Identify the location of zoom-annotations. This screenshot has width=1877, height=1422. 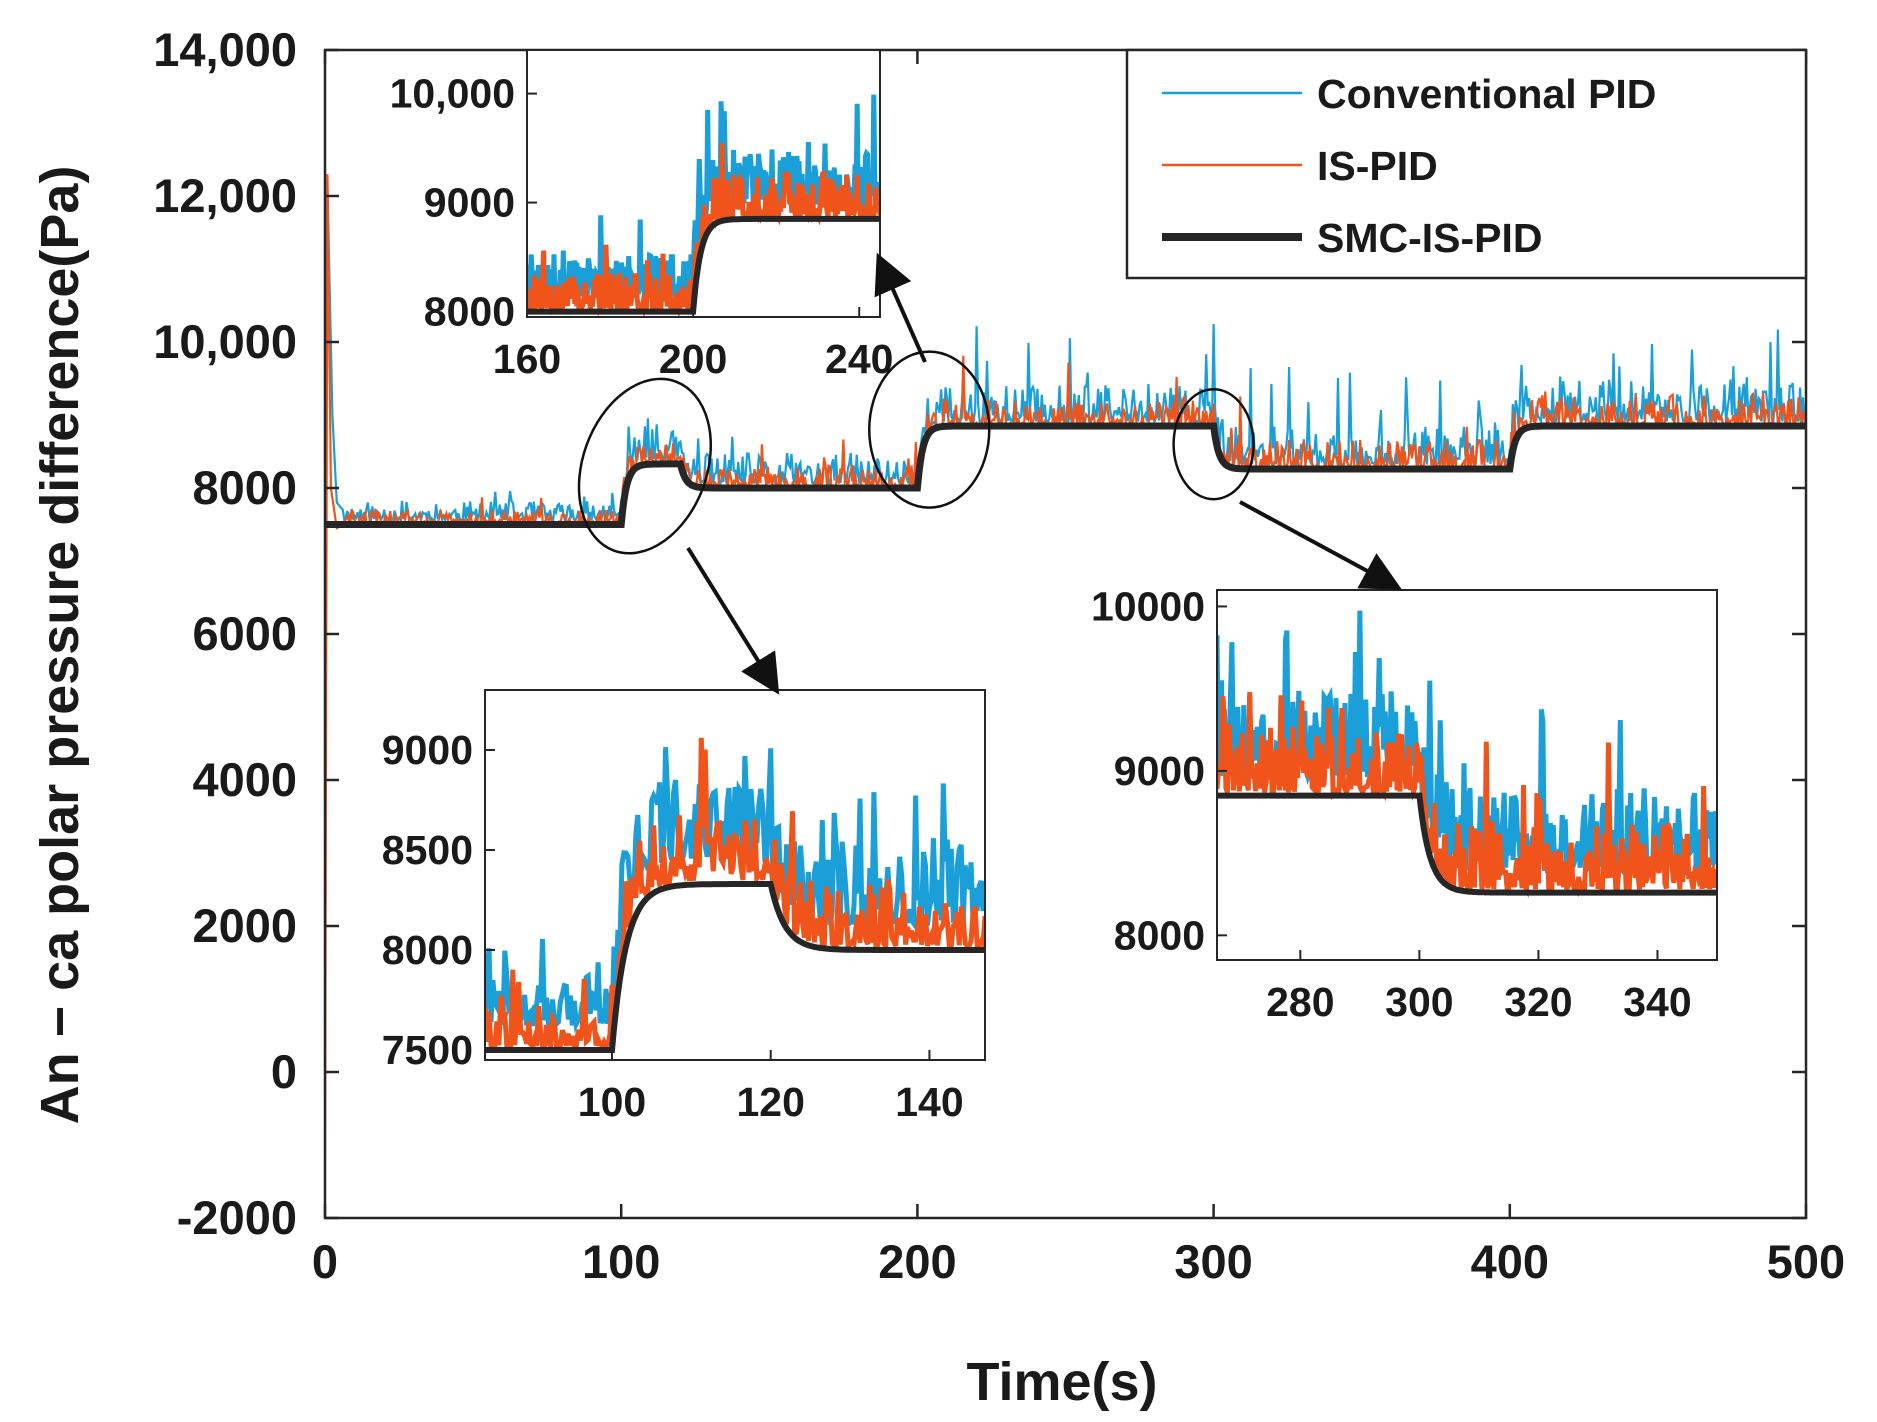
(990, 473).